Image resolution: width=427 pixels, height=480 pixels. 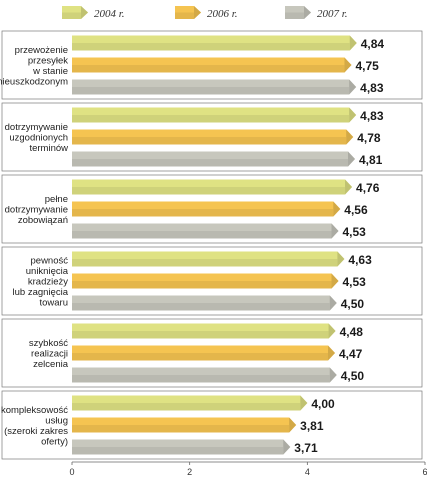 What do you see at coordinates (360, 260) in the screenshot?
I see `value-label: 4,63` at bounding box center [360, 260].